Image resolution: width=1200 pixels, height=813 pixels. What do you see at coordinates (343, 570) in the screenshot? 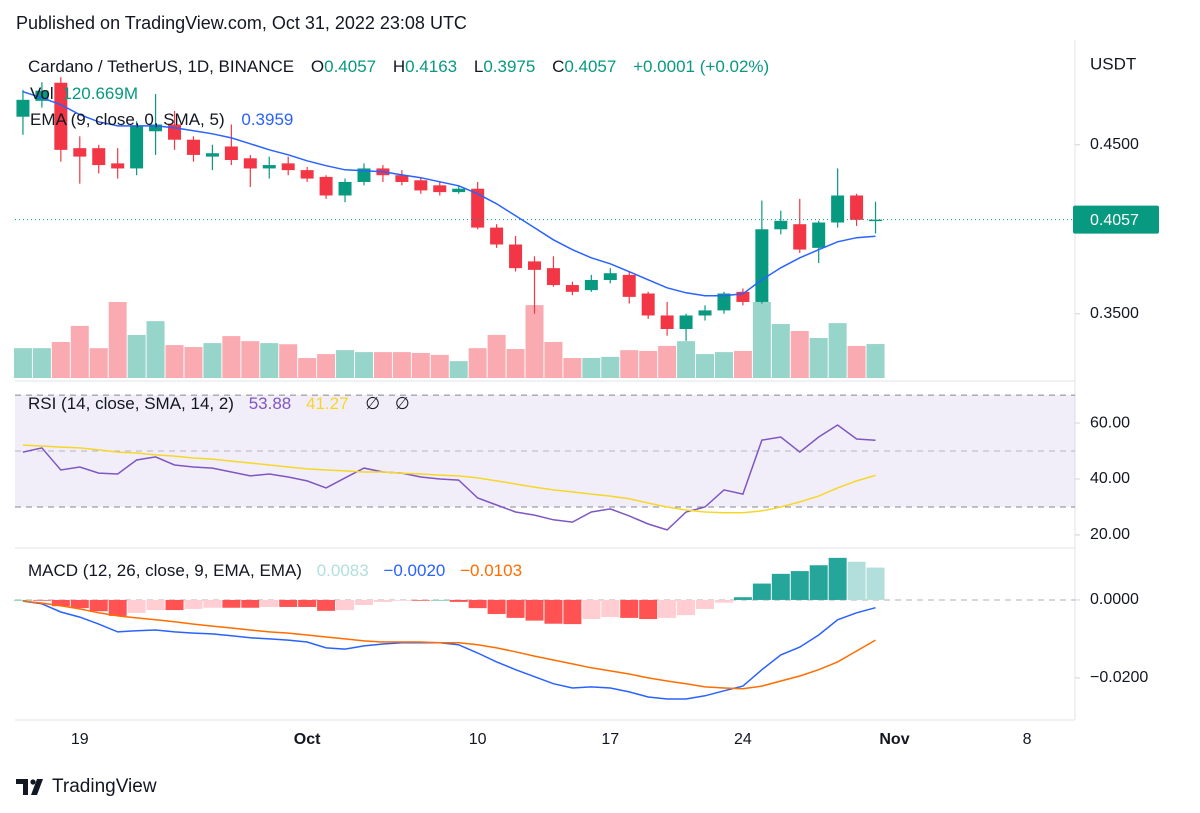
I see `histogram-value: 0.0083` at bounding box center [343, 570].